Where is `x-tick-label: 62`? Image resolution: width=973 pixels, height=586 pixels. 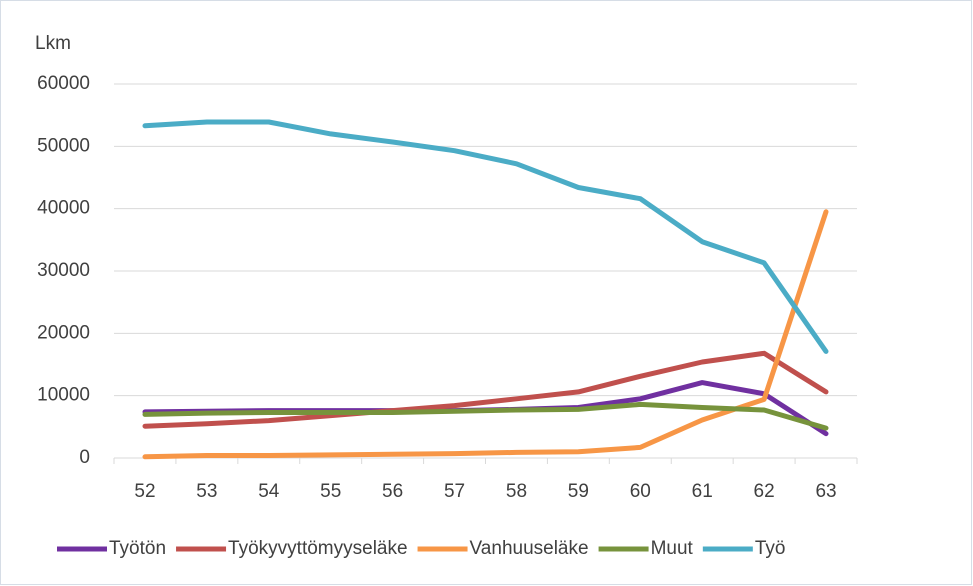 x-tick-label: 62 is located at coordinates (764, 491).